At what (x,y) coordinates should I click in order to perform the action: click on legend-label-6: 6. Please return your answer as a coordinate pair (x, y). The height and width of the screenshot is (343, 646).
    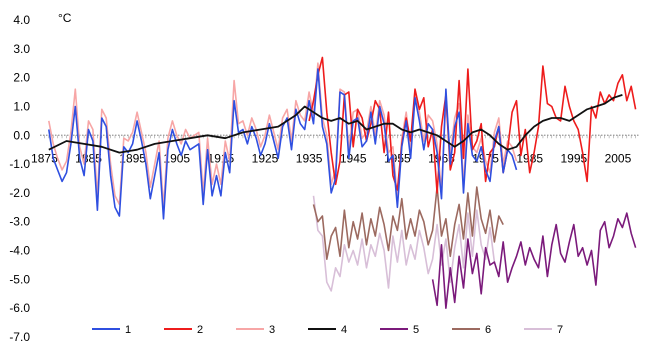
    Looking at the image, I should click on (488, 330).